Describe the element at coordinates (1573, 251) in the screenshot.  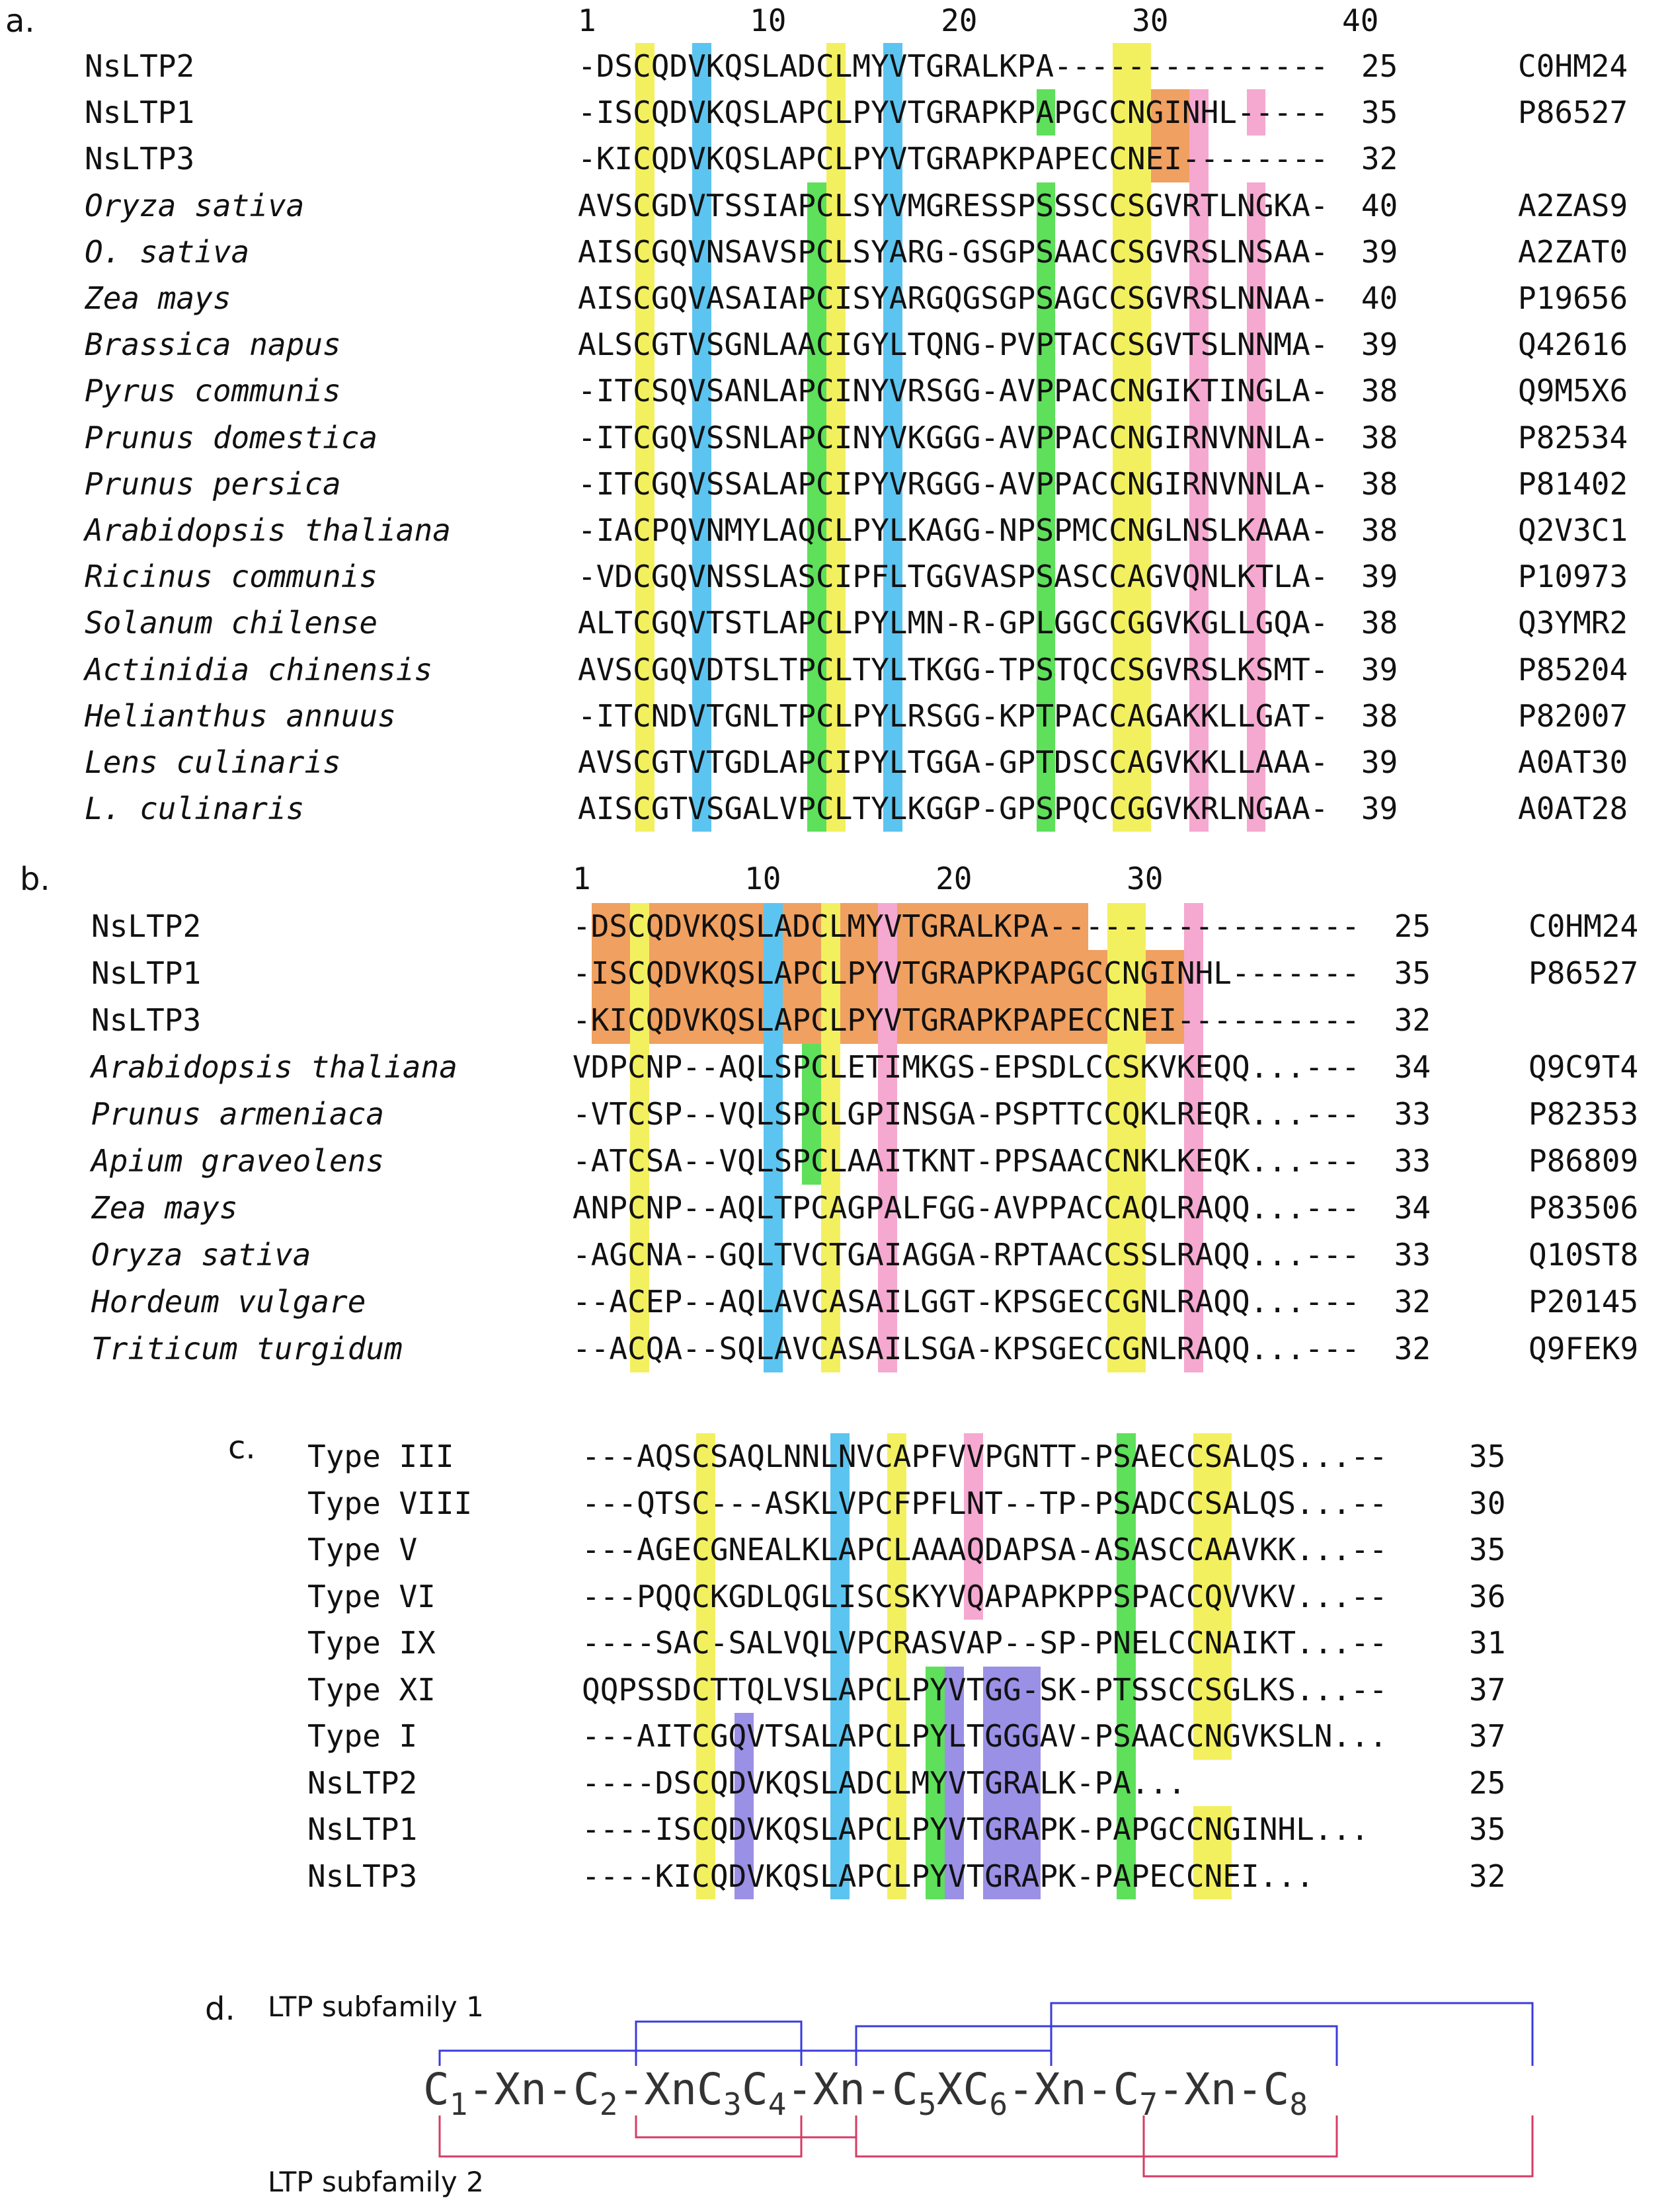
I see `panel-a-accession: A2ZAT0` at that location.